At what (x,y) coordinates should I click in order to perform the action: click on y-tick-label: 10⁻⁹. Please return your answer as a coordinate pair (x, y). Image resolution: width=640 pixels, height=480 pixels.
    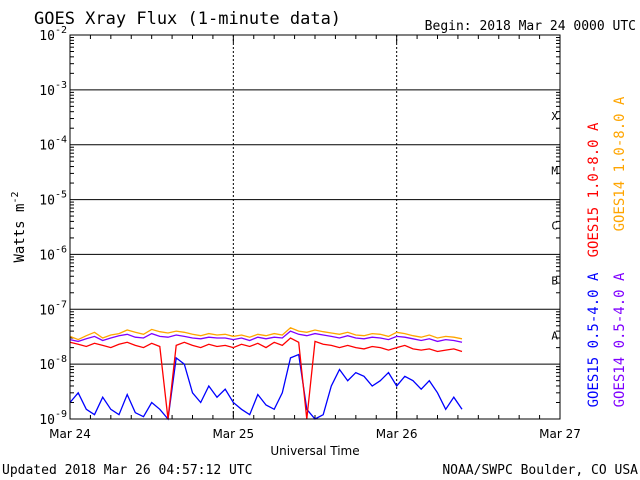
    Looking at the image, I should click on (53, 418).